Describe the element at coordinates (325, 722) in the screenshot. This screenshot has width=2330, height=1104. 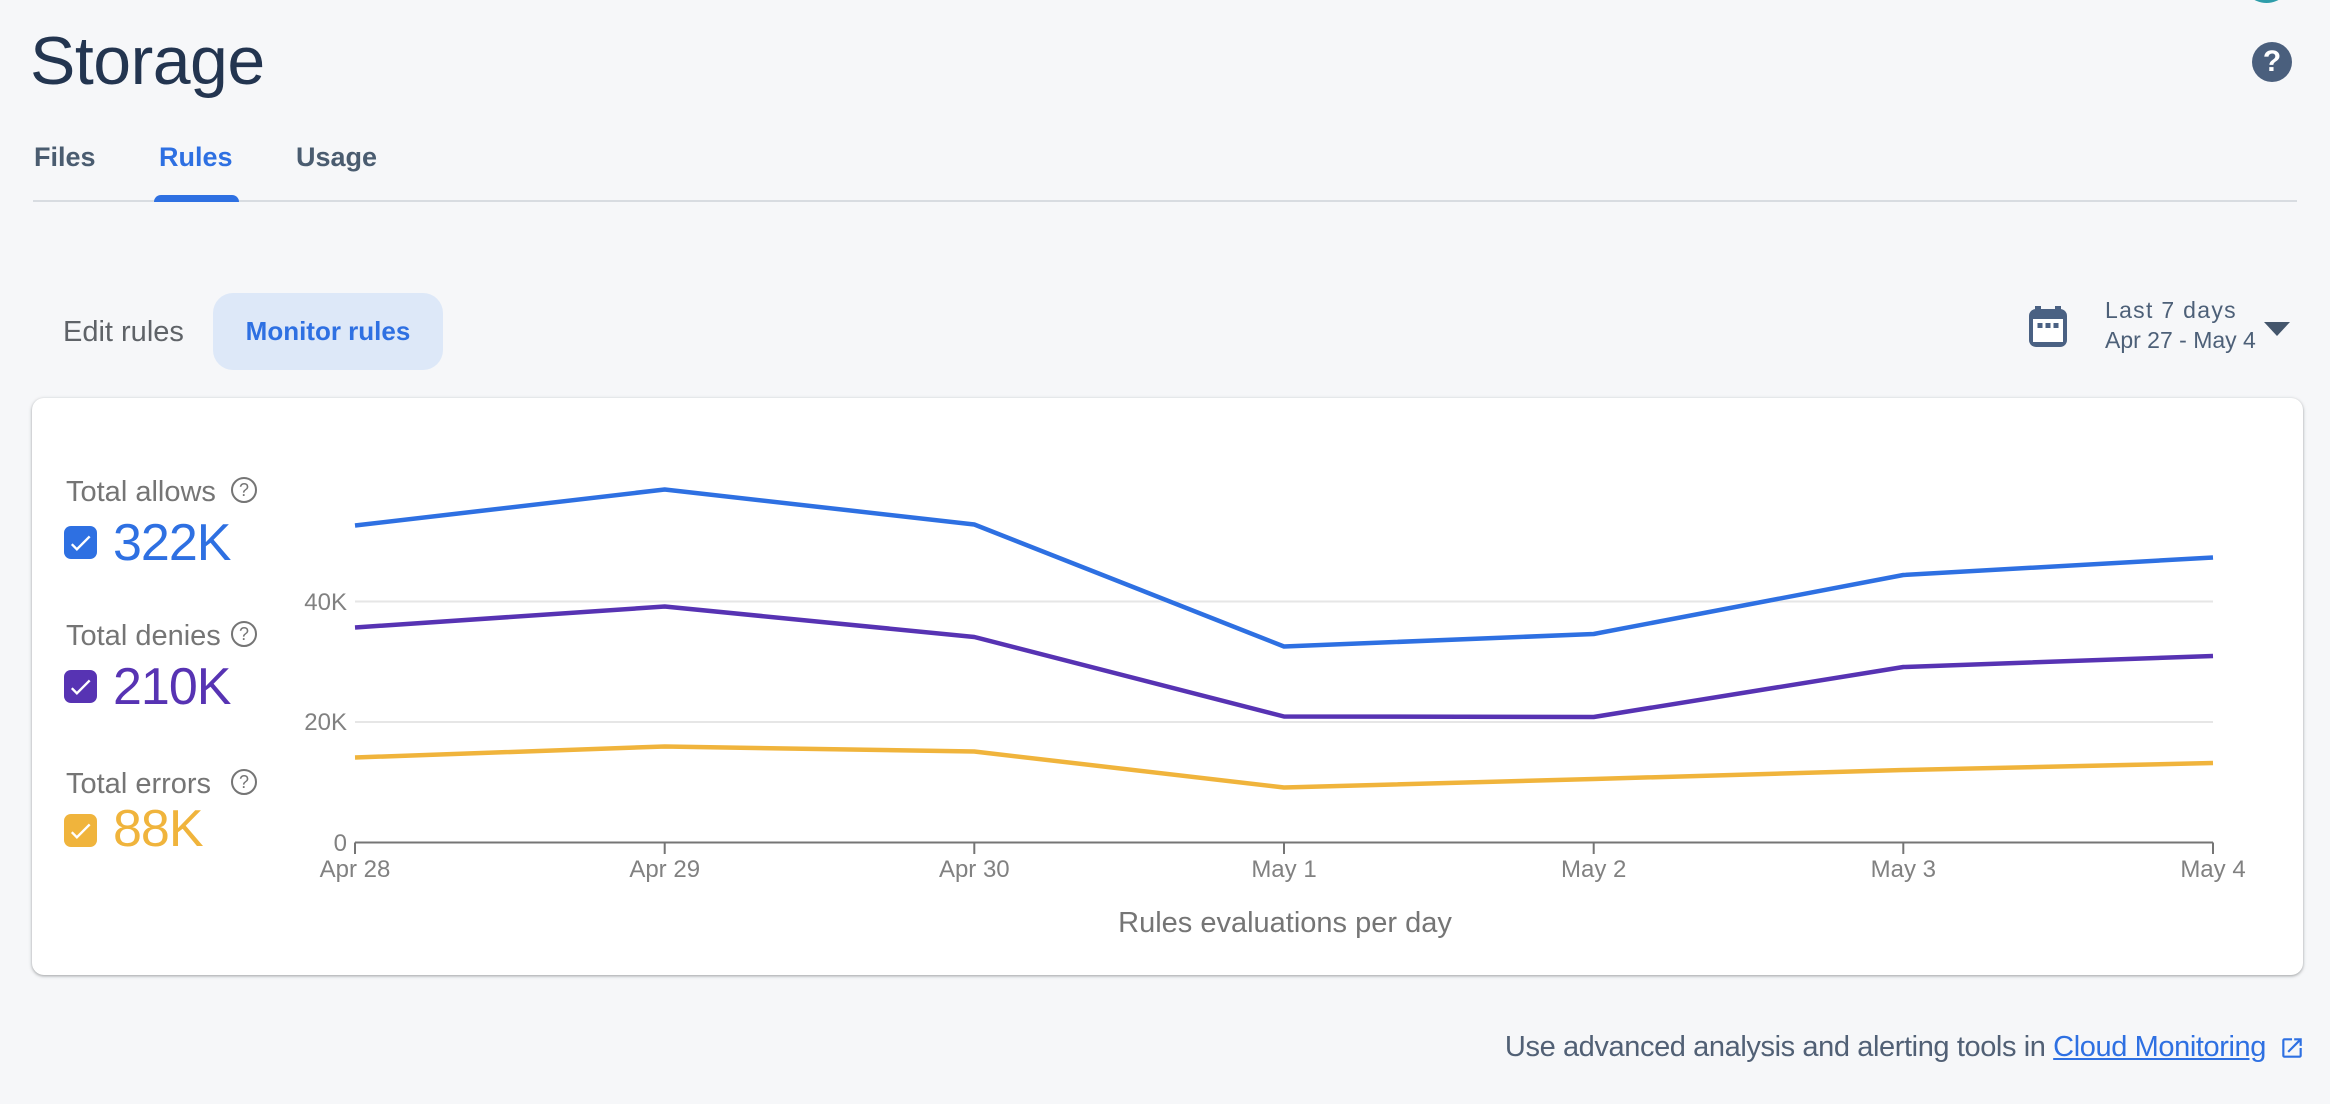
I see `svg-text: 20K` at that location.